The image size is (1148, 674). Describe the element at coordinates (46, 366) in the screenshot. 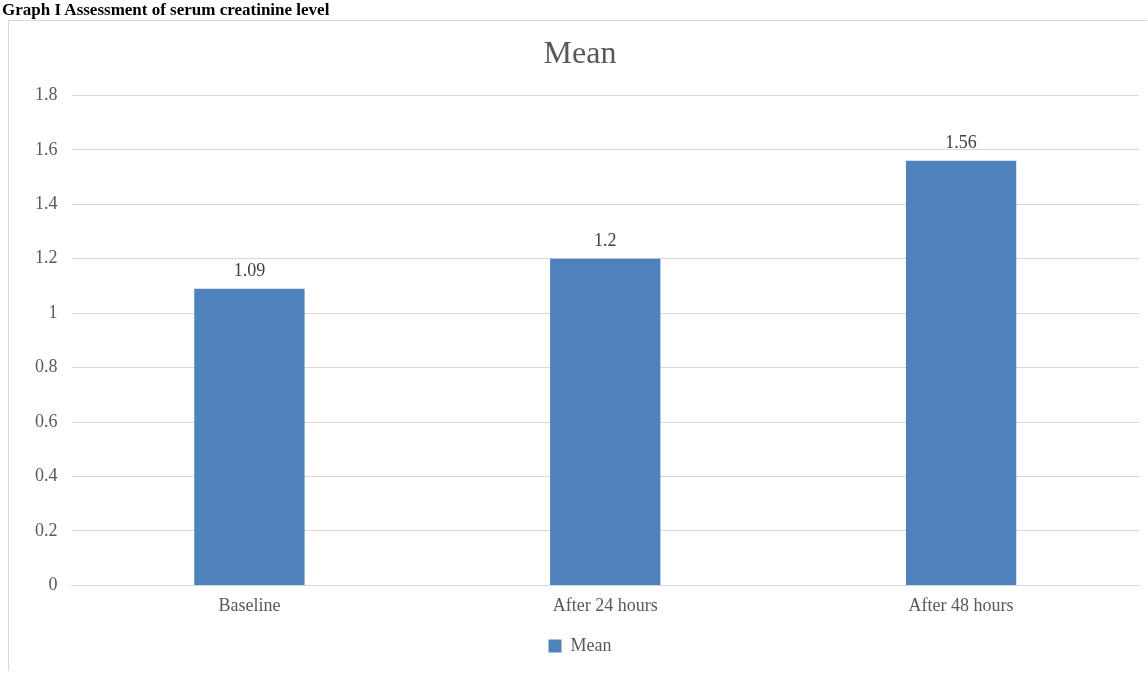

I see `y-tick-label: 0.8` at that location.